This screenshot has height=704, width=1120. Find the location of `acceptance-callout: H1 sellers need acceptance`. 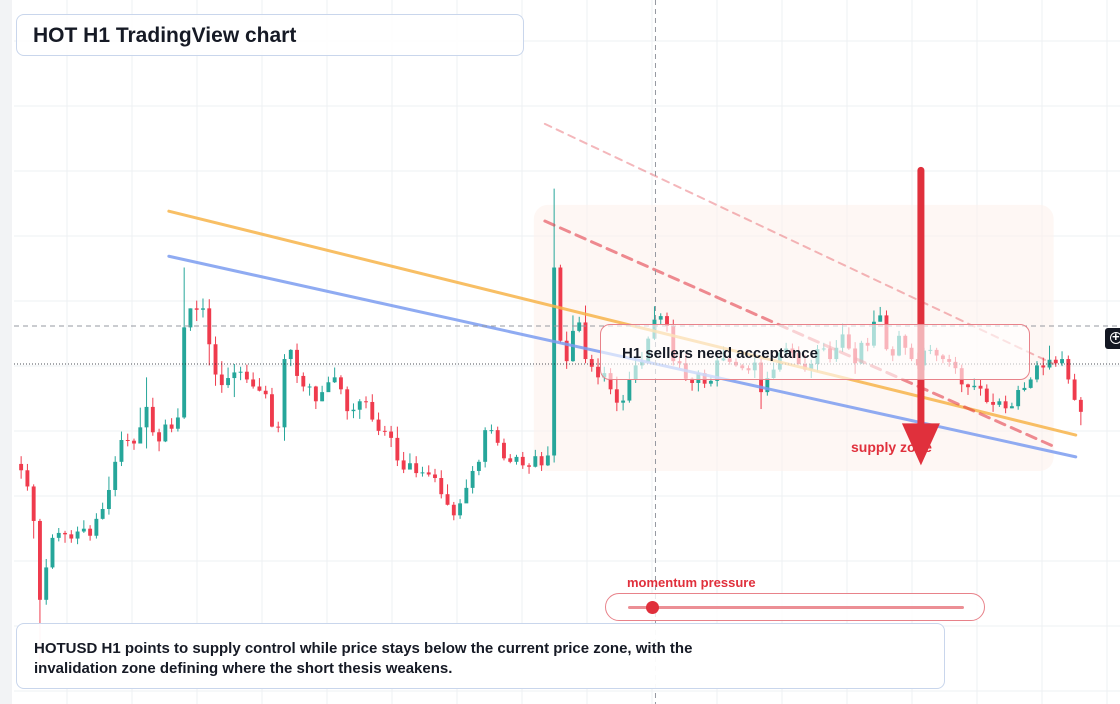

acceptance-callout: H1 sellers need acceptance is located at coordinates (815, 352).